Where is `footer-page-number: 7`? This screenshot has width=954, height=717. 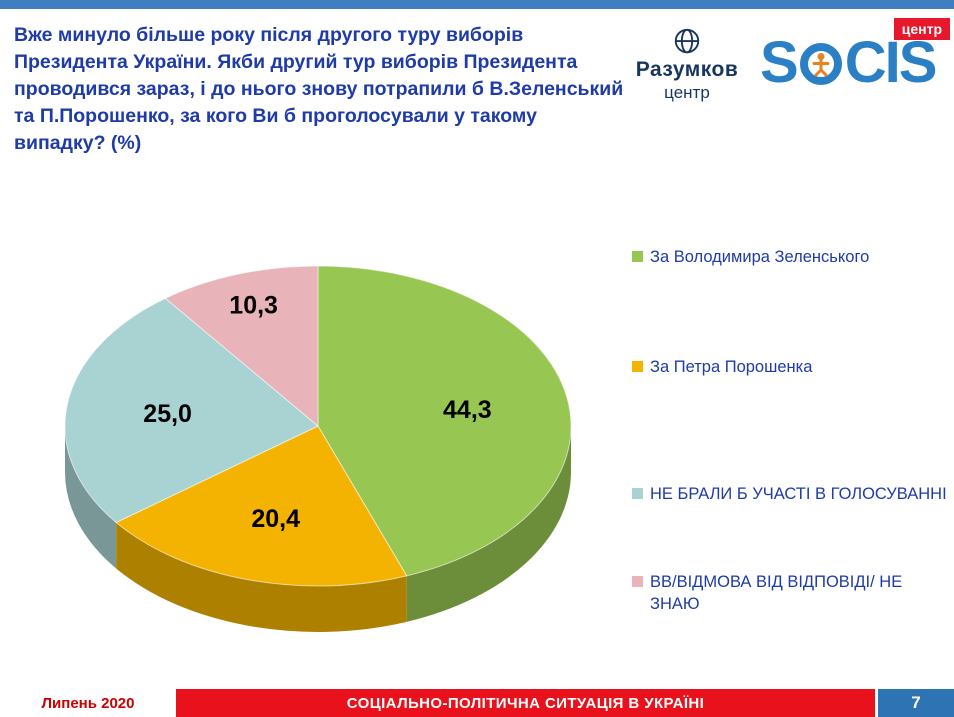 footer-page-number: 7 is located at coordinates (914, 703).